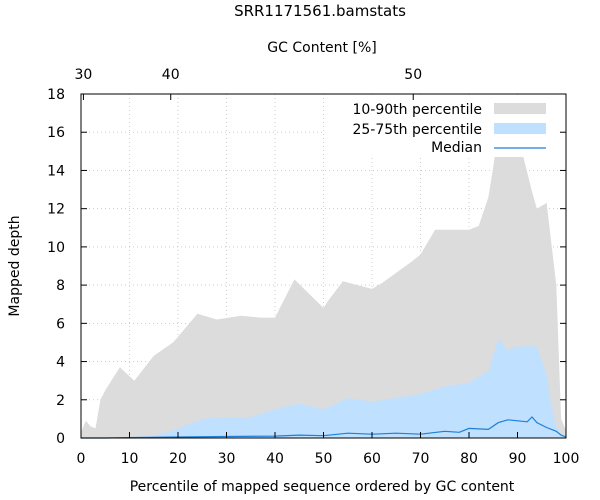 This screenshot has height=500, width=600. Describe the element at coordinates (56, 95) in the screenshot. I see `y-tick-label: 18` at that location.